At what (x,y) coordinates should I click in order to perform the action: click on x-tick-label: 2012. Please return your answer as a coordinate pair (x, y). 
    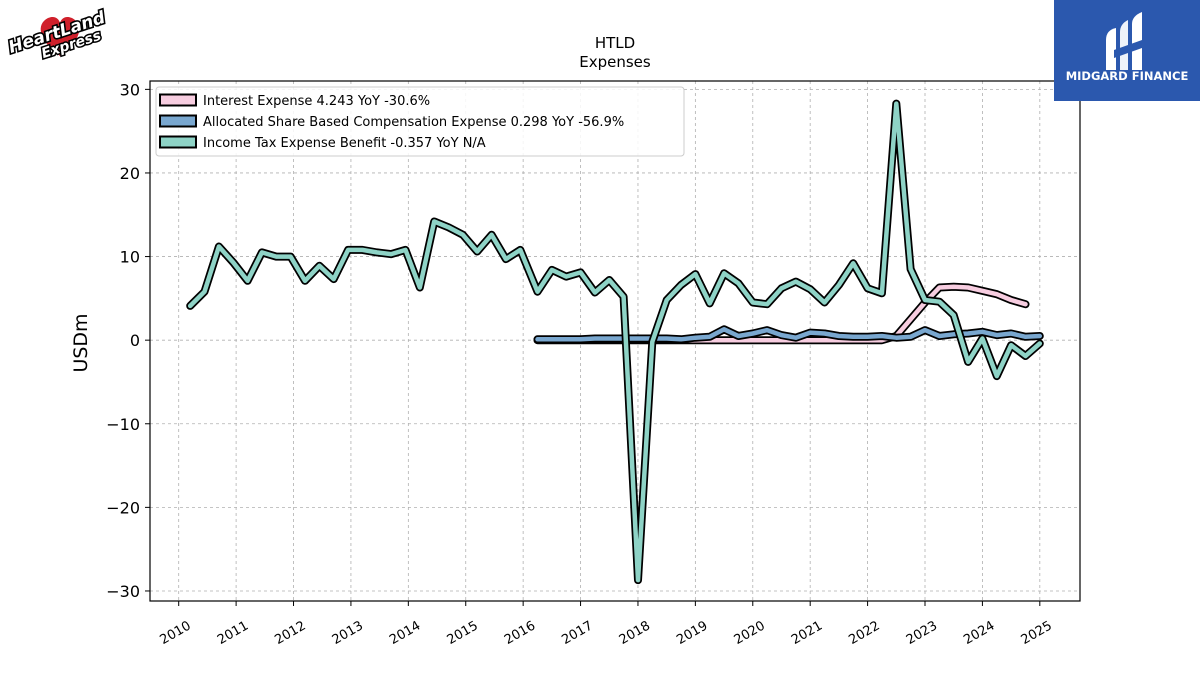
    Looking at the image, I should click on (290, 633).